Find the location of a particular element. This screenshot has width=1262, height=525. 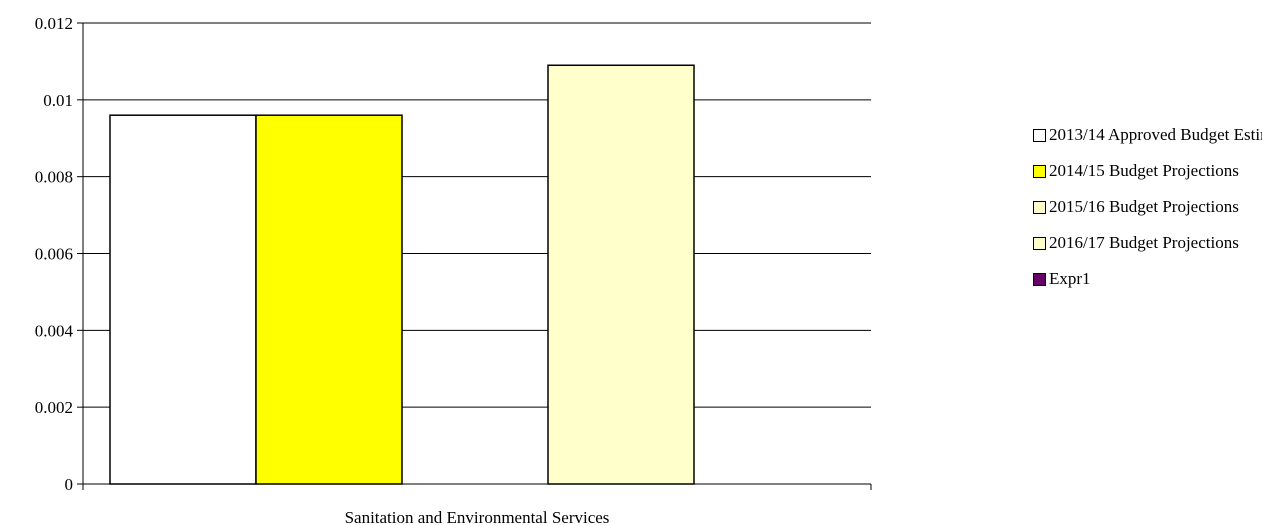

legend-label: 2016/17 Budget Projections is located at coordinates (1144, 242).